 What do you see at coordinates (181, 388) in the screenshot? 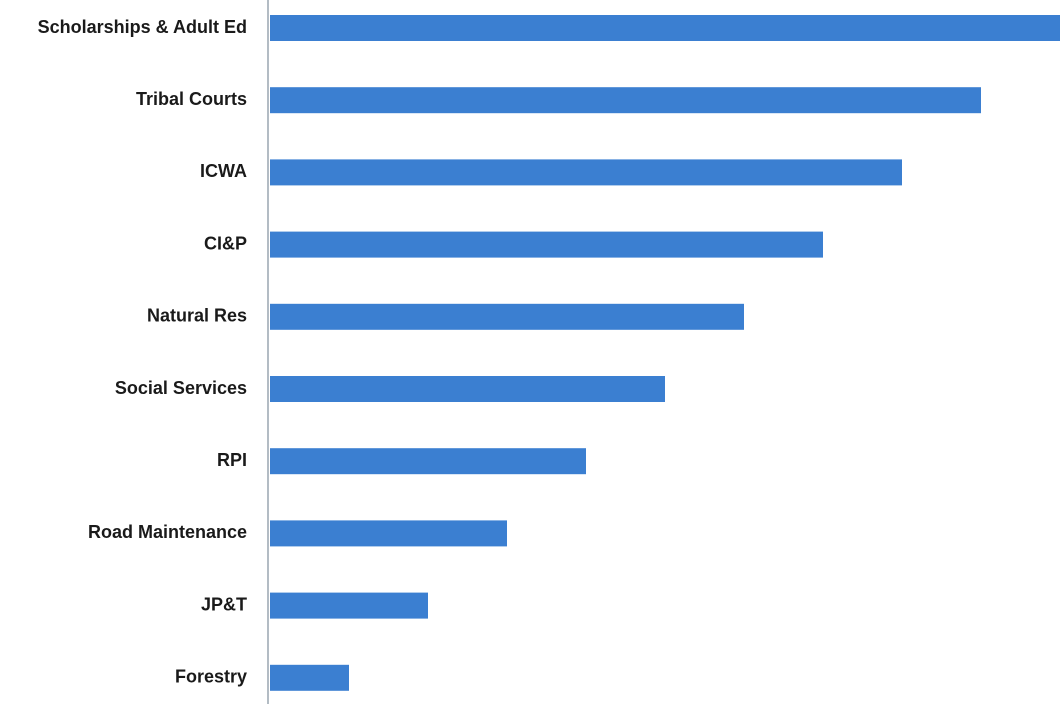
I see `category-label: Social Services` at bounding box center [181, 388].